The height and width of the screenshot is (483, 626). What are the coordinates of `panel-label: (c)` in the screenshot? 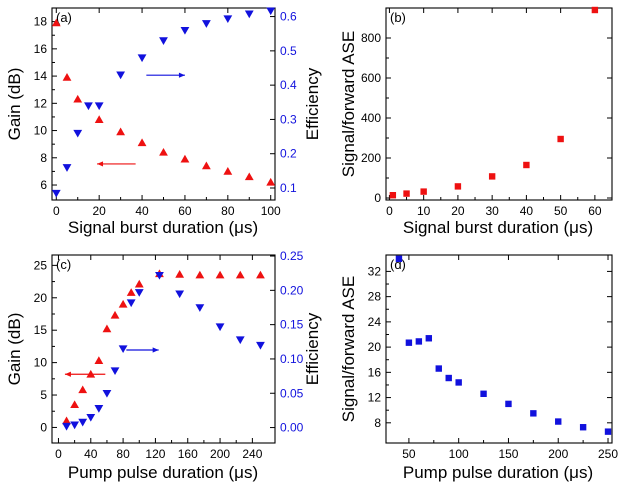 It's located at (63, 264).